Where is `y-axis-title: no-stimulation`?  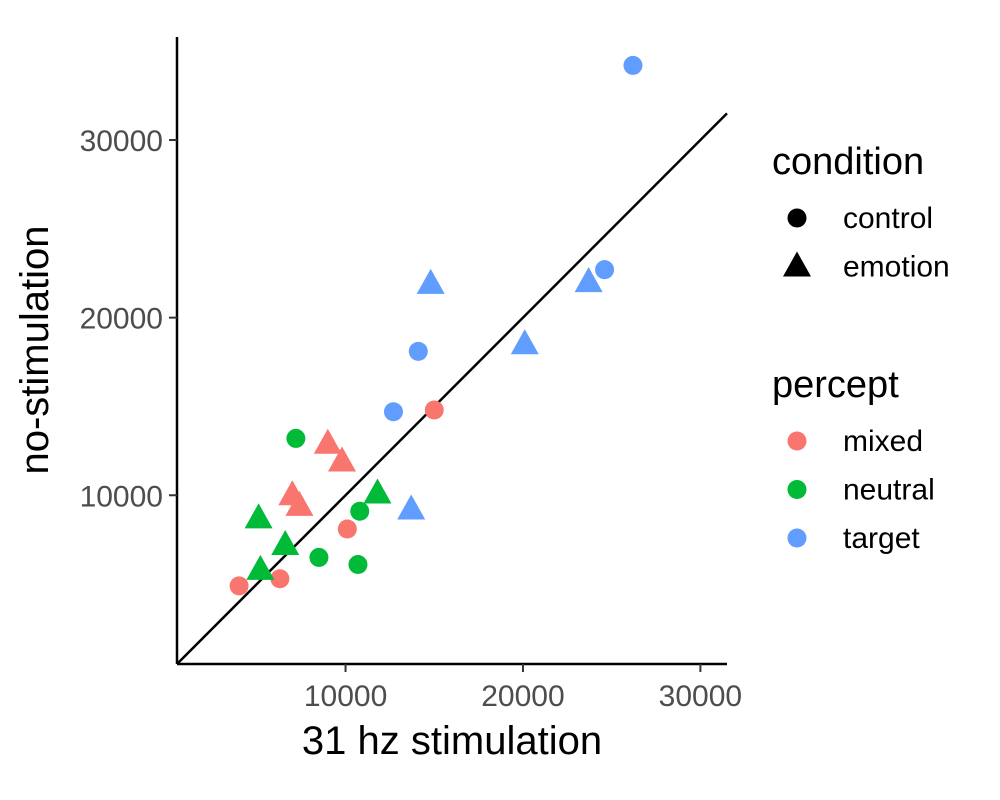 y-axis-title: no-stimulation is located at coordinates (35, 349).